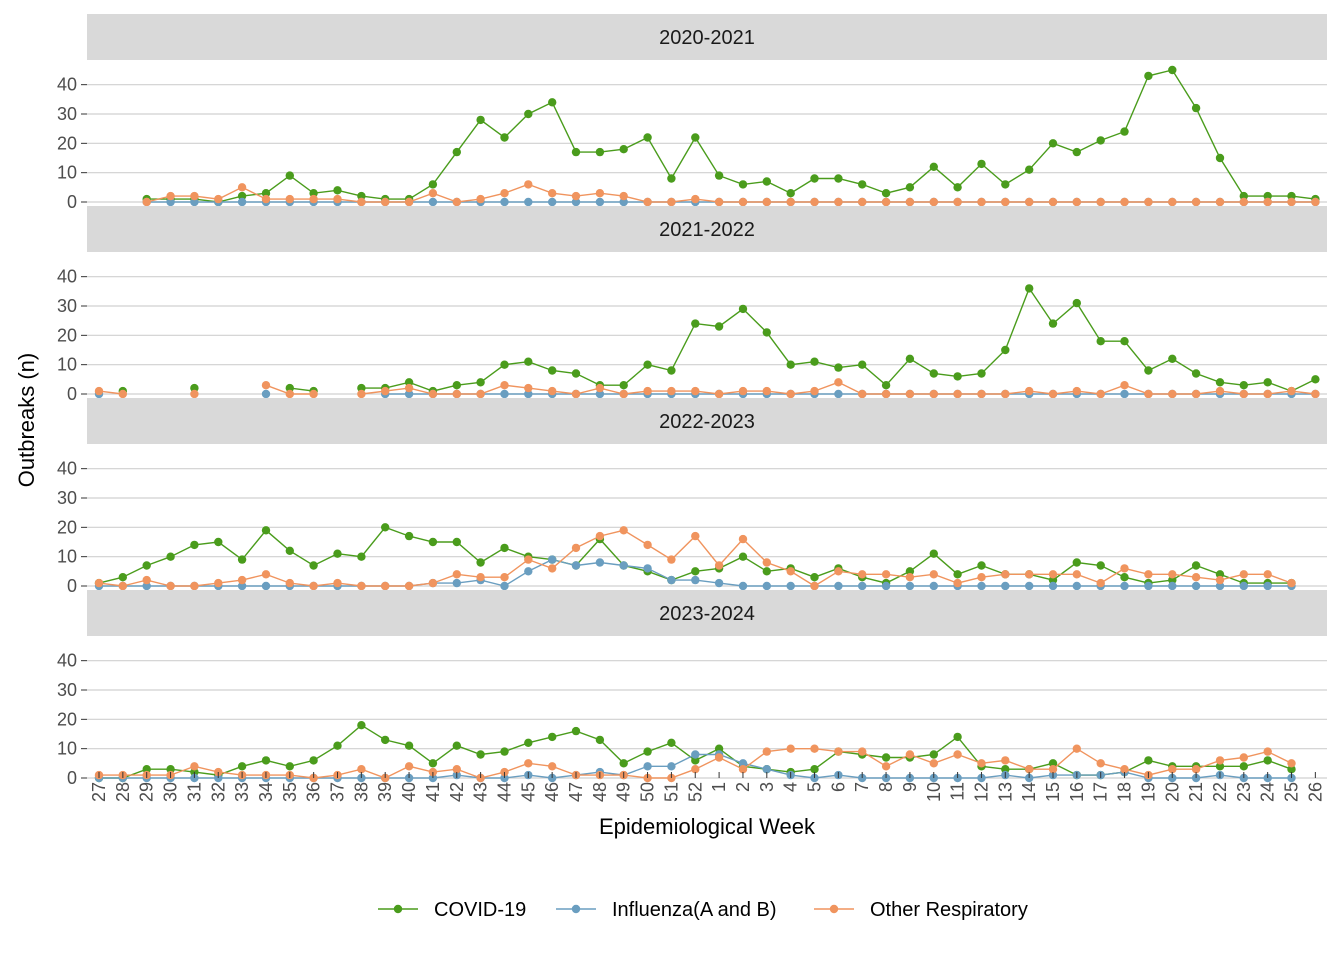  Describe the element at coordinates (338, 792) in the screenshot. I see `x-tick-label: 37` at that location.